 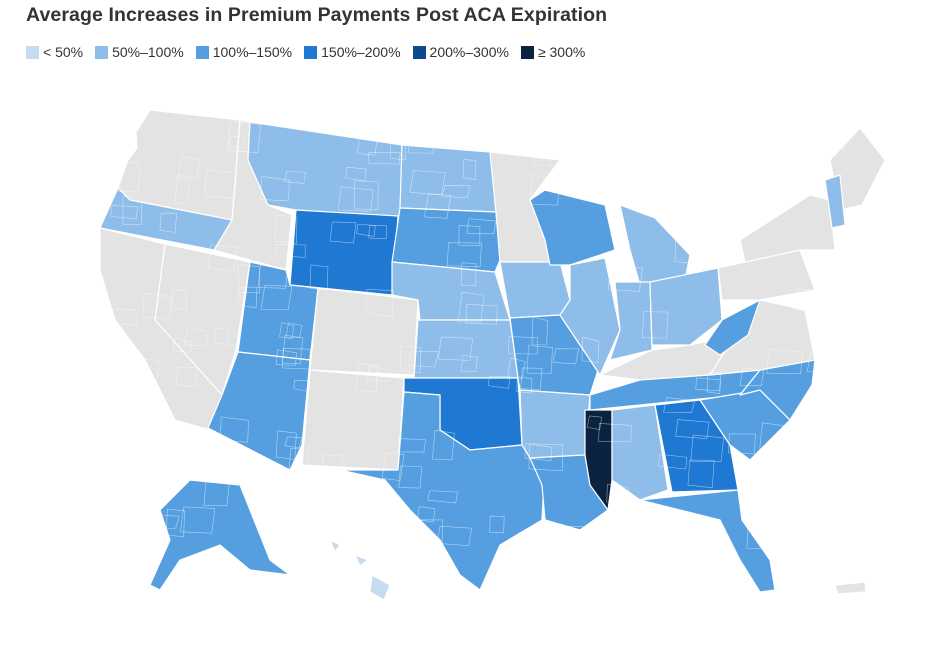 What do you see at coordinates (655, 245) in the screenshot?
I see `state-michigan` at bounding box center [655, 245].